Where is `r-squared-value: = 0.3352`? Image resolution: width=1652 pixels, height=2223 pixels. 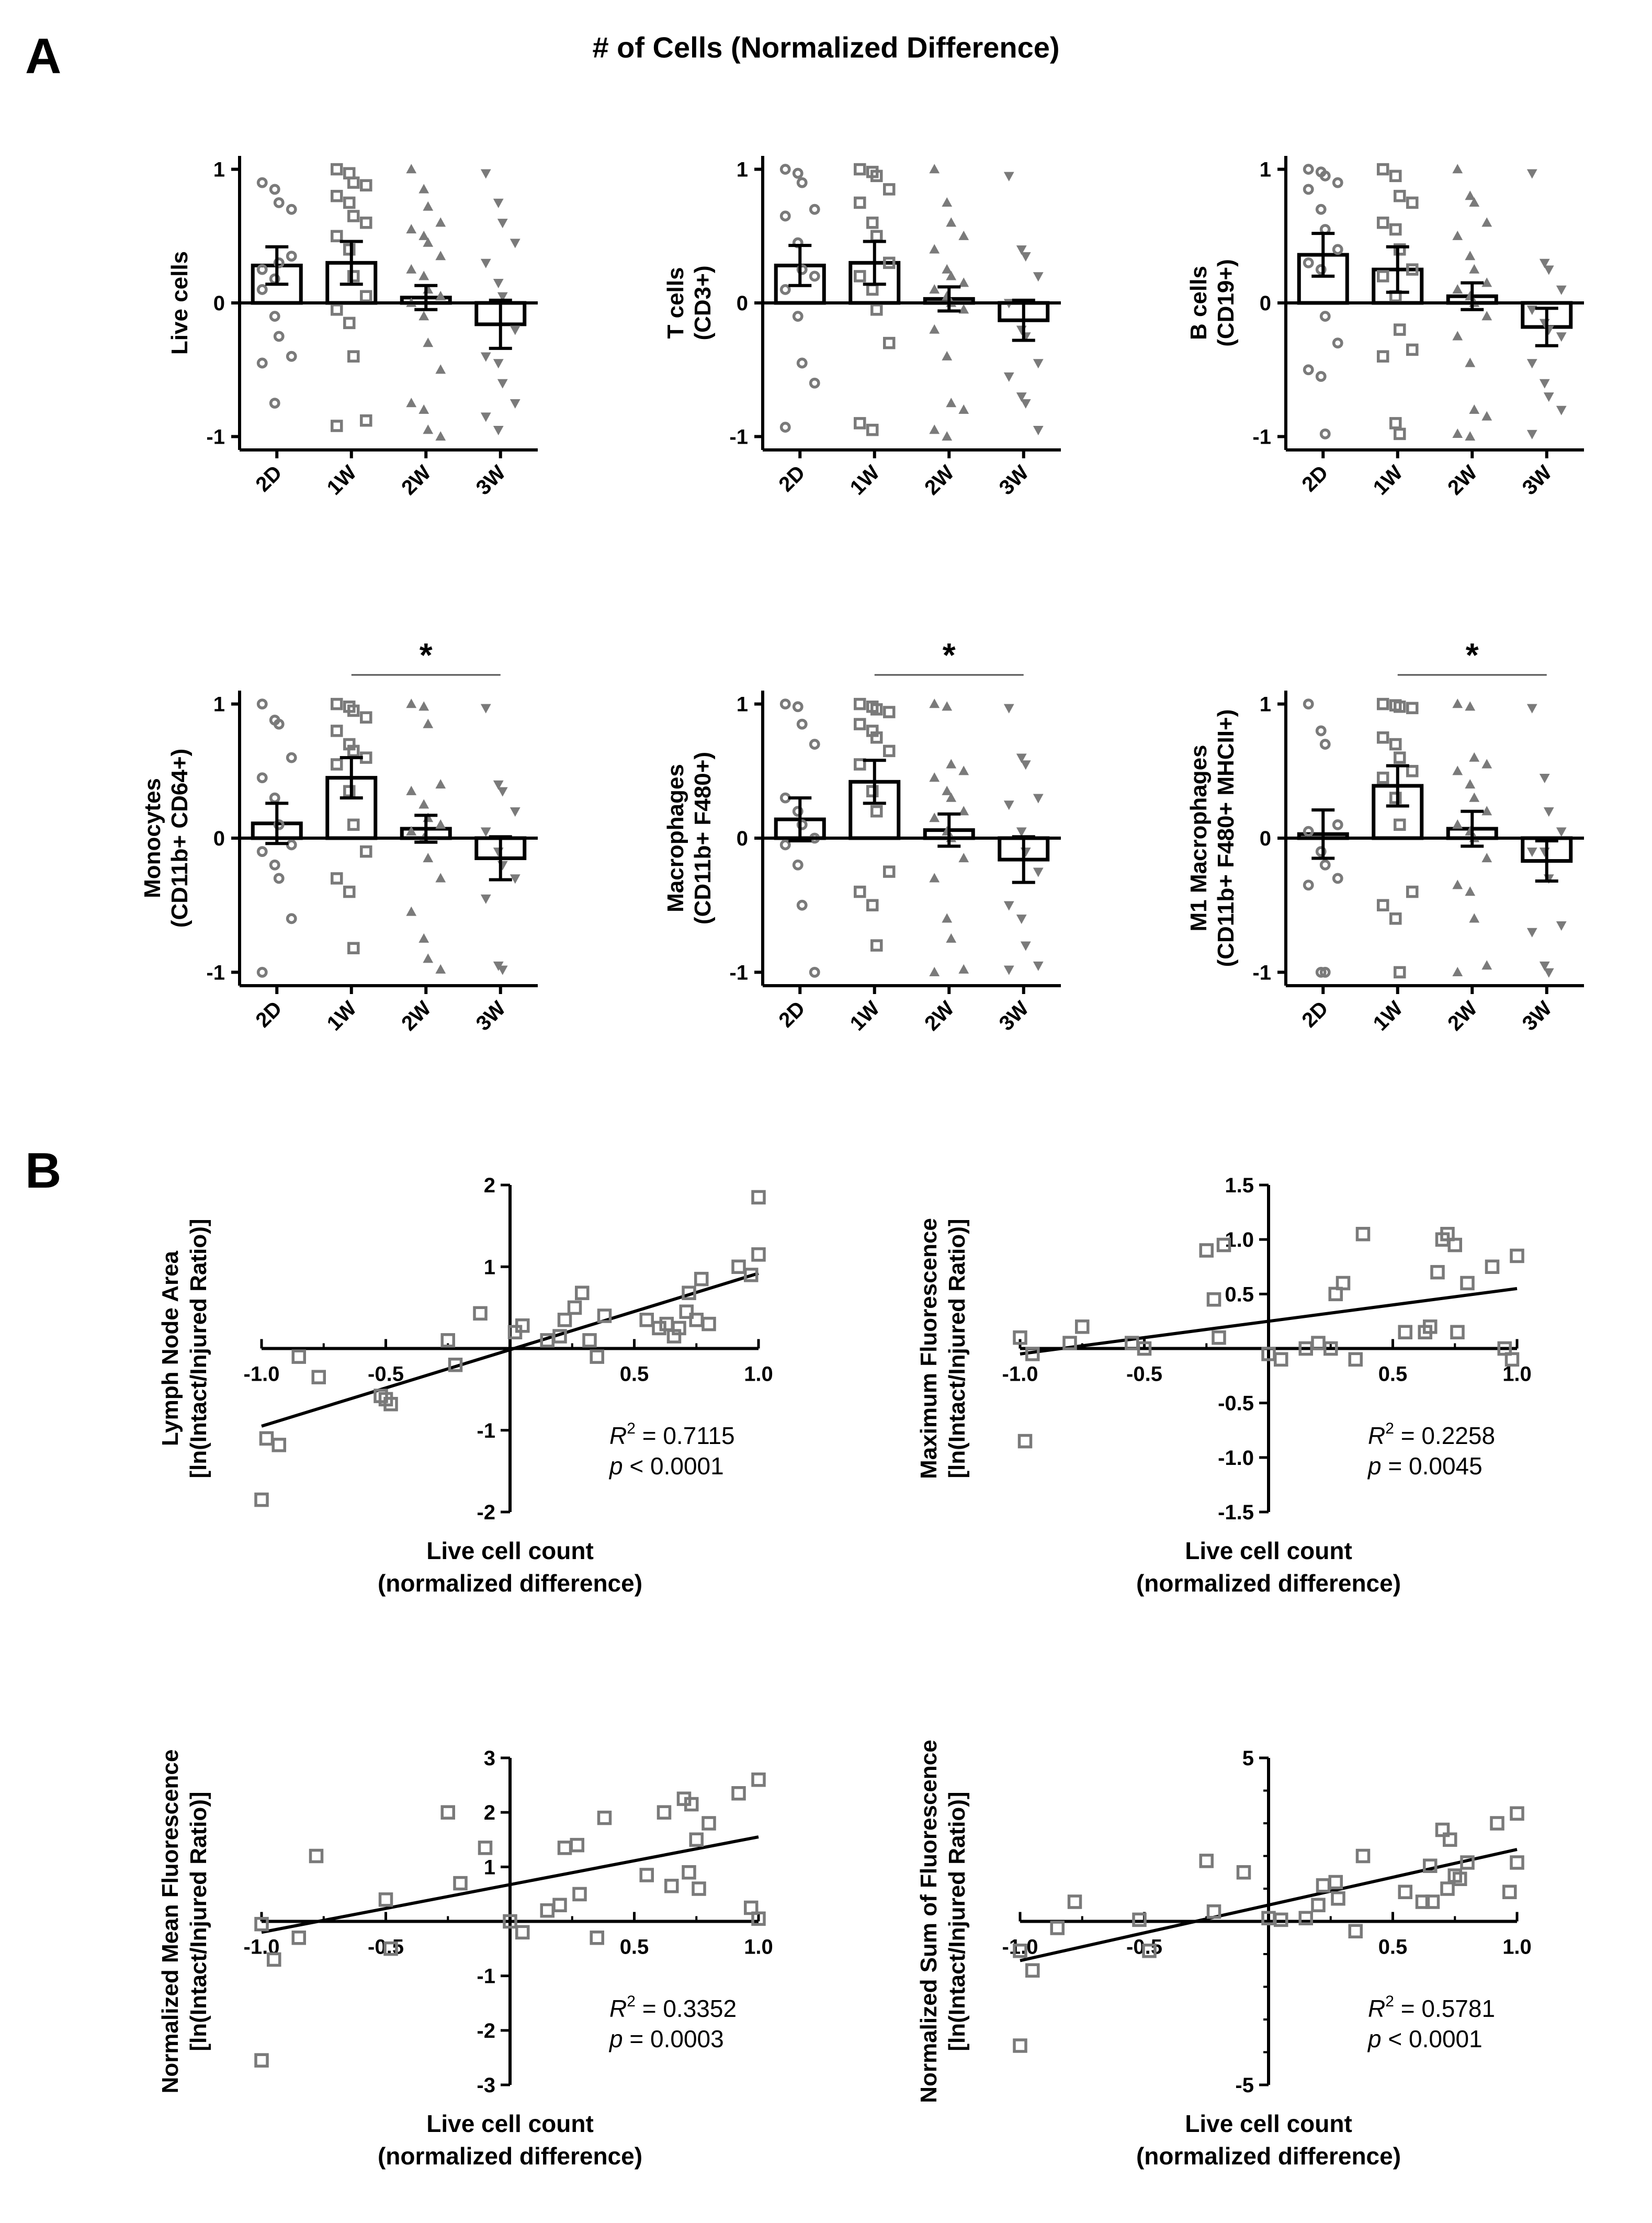 r-squared-value: = 0.3352 is located at coordinates (686, 2008).